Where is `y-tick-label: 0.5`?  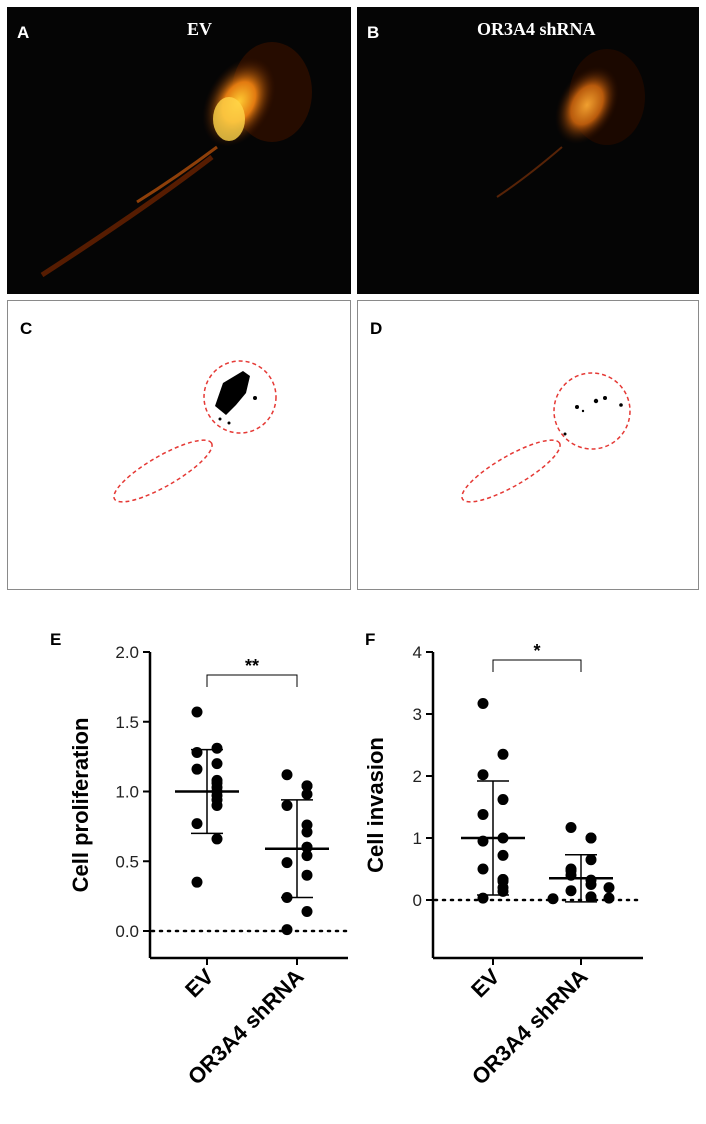 y-tick-label: 0.5 is located at coordinates (127, 861).